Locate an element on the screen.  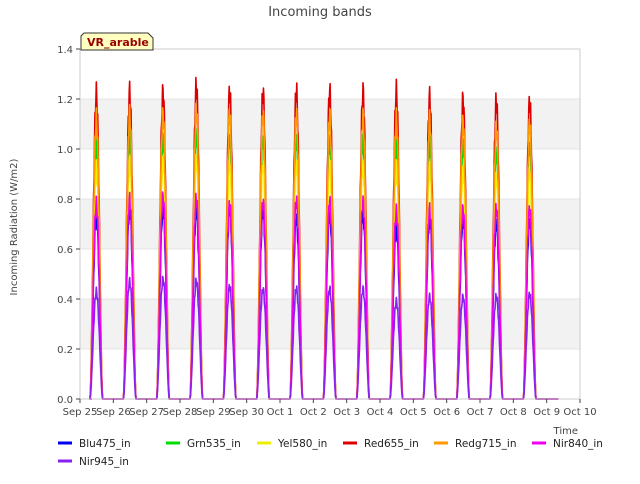
grid-band is located at coordinates (330, 324).